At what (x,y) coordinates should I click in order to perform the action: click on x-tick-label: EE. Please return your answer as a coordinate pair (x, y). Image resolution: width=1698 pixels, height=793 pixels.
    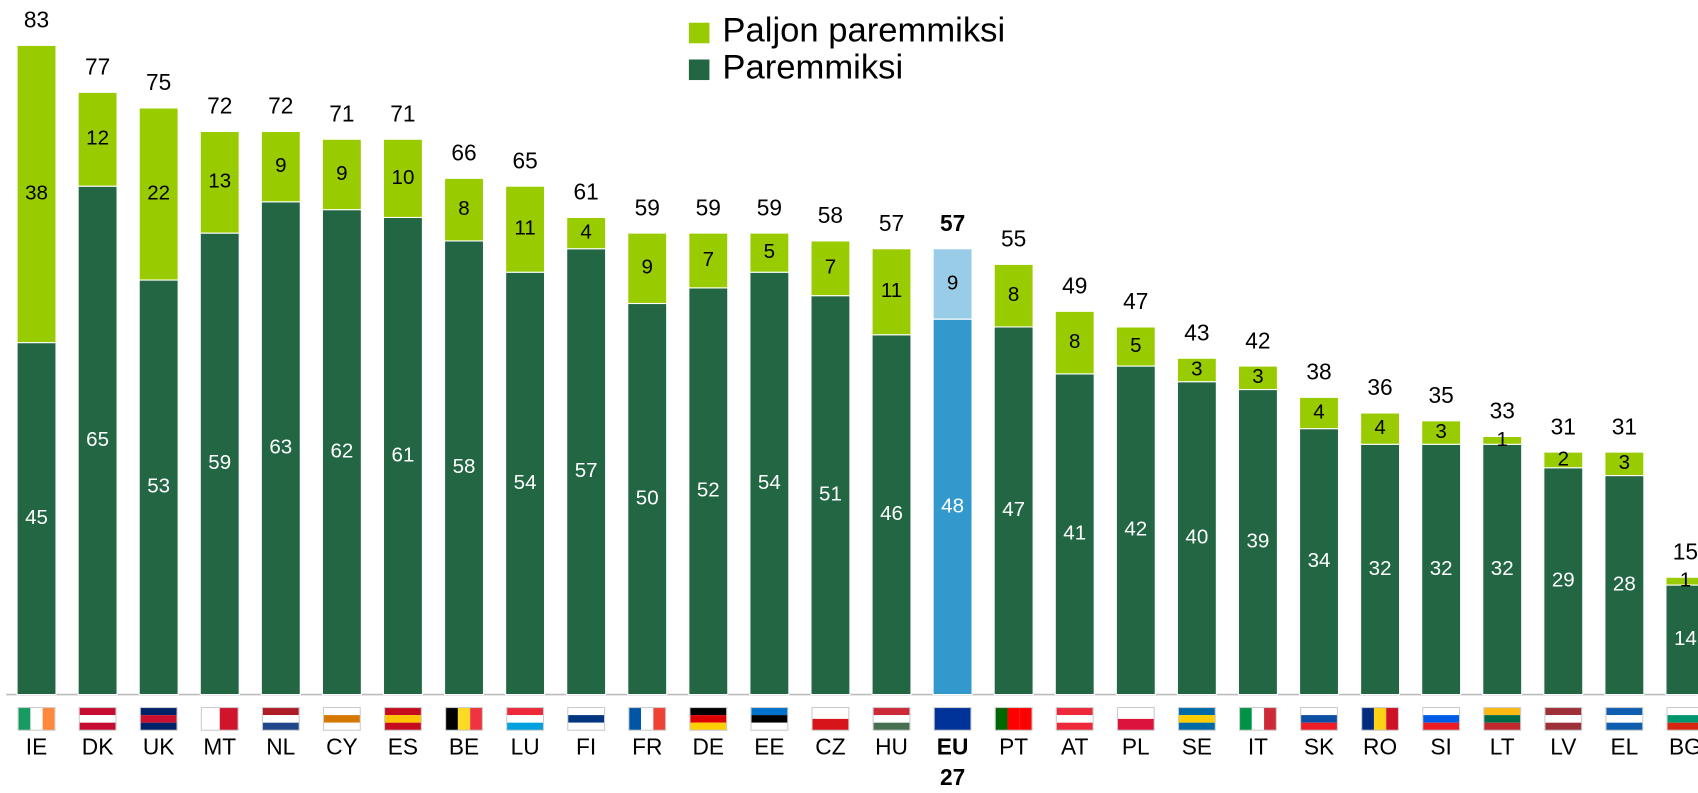
    Looking at the image, I should click on (769, 747).